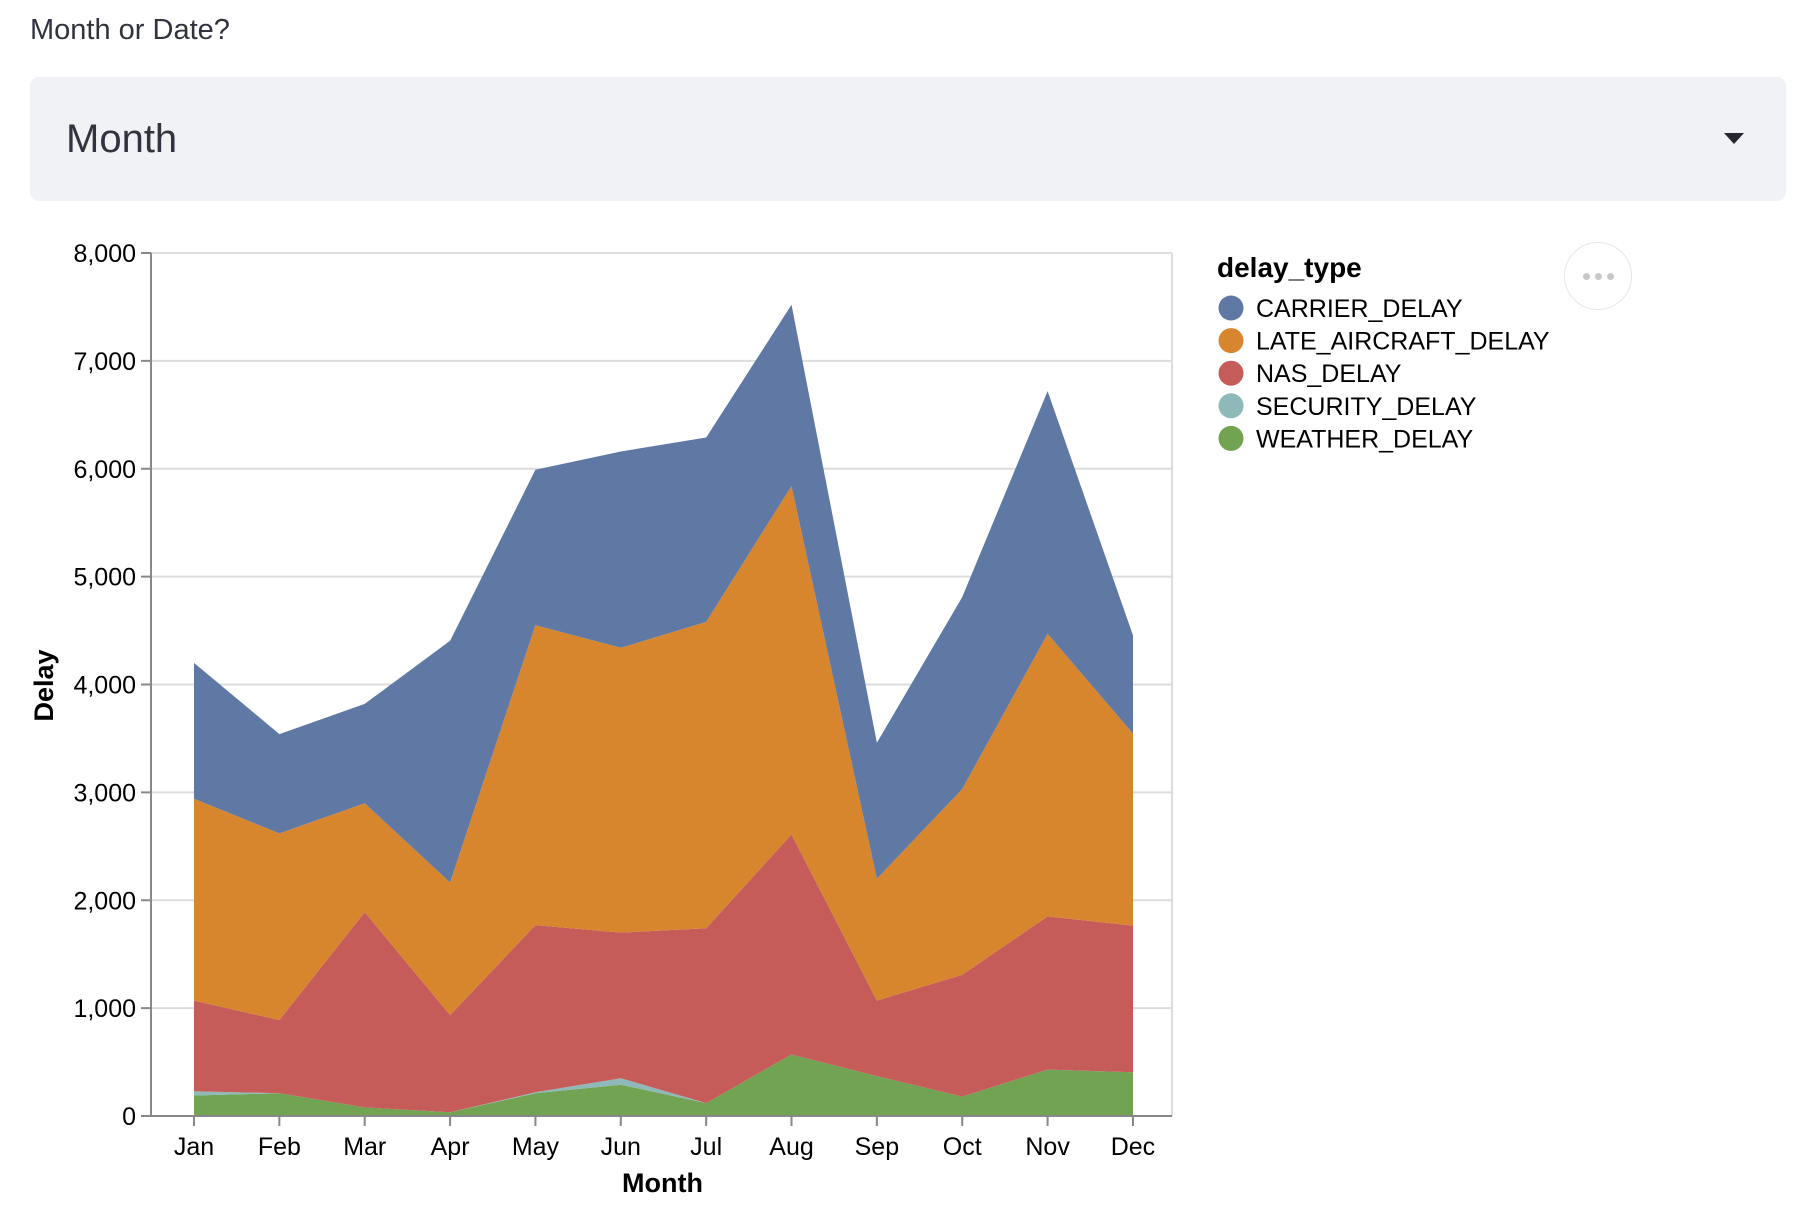  I want to click on y-tick-label: 3,000, so click(104, 793).